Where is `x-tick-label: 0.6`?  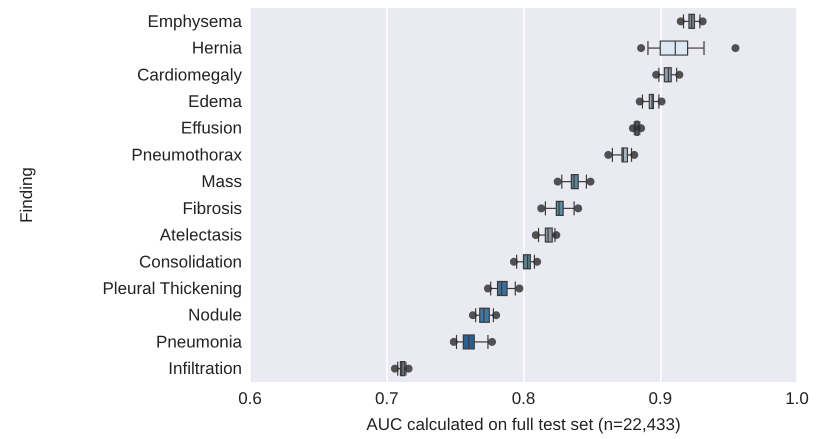
x-tick-label: 0.6 is located at coordinates (250, 398).